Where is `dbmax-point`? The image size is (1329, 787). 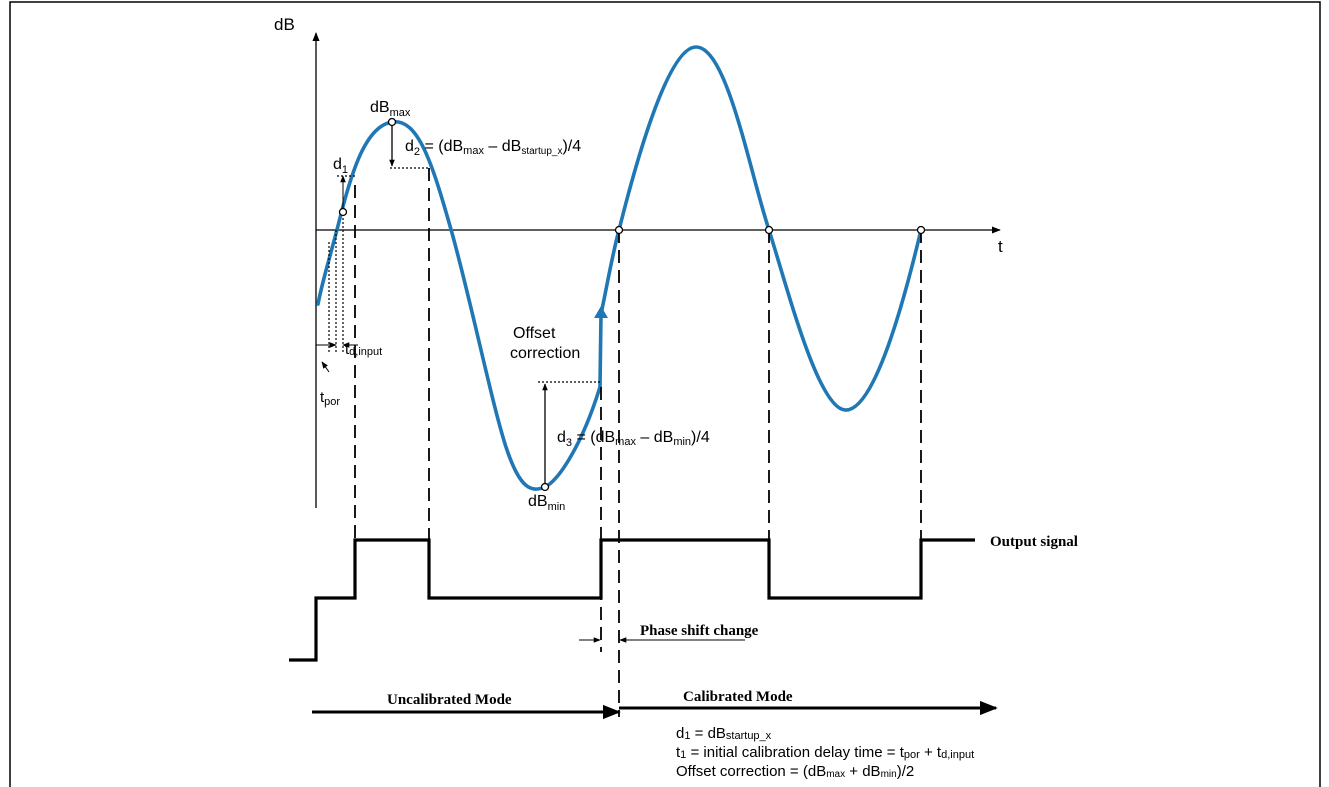 dbmax-point is located at coordinates (392, 122).